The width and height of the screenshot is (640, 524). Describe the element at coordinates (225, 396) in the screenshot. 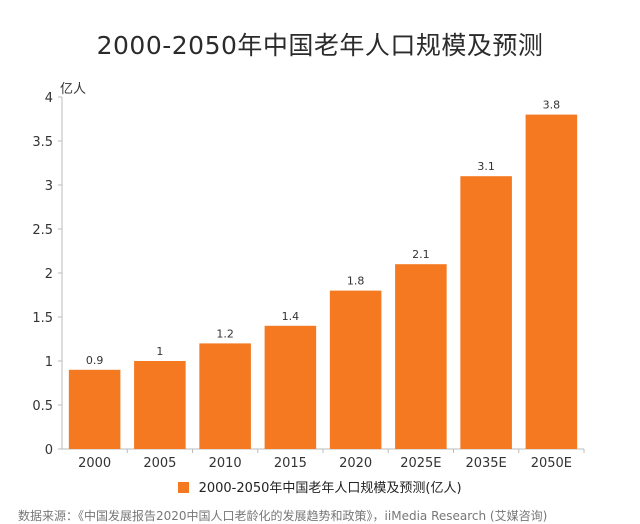

I see `bar-2010` at that location.